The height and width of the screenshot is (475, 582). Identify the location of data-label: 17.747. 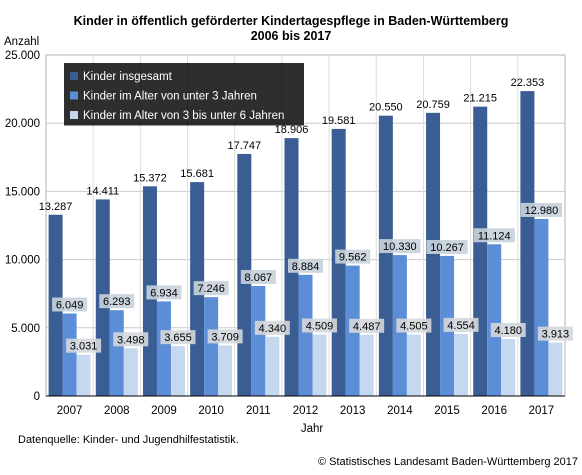
(244, 146).